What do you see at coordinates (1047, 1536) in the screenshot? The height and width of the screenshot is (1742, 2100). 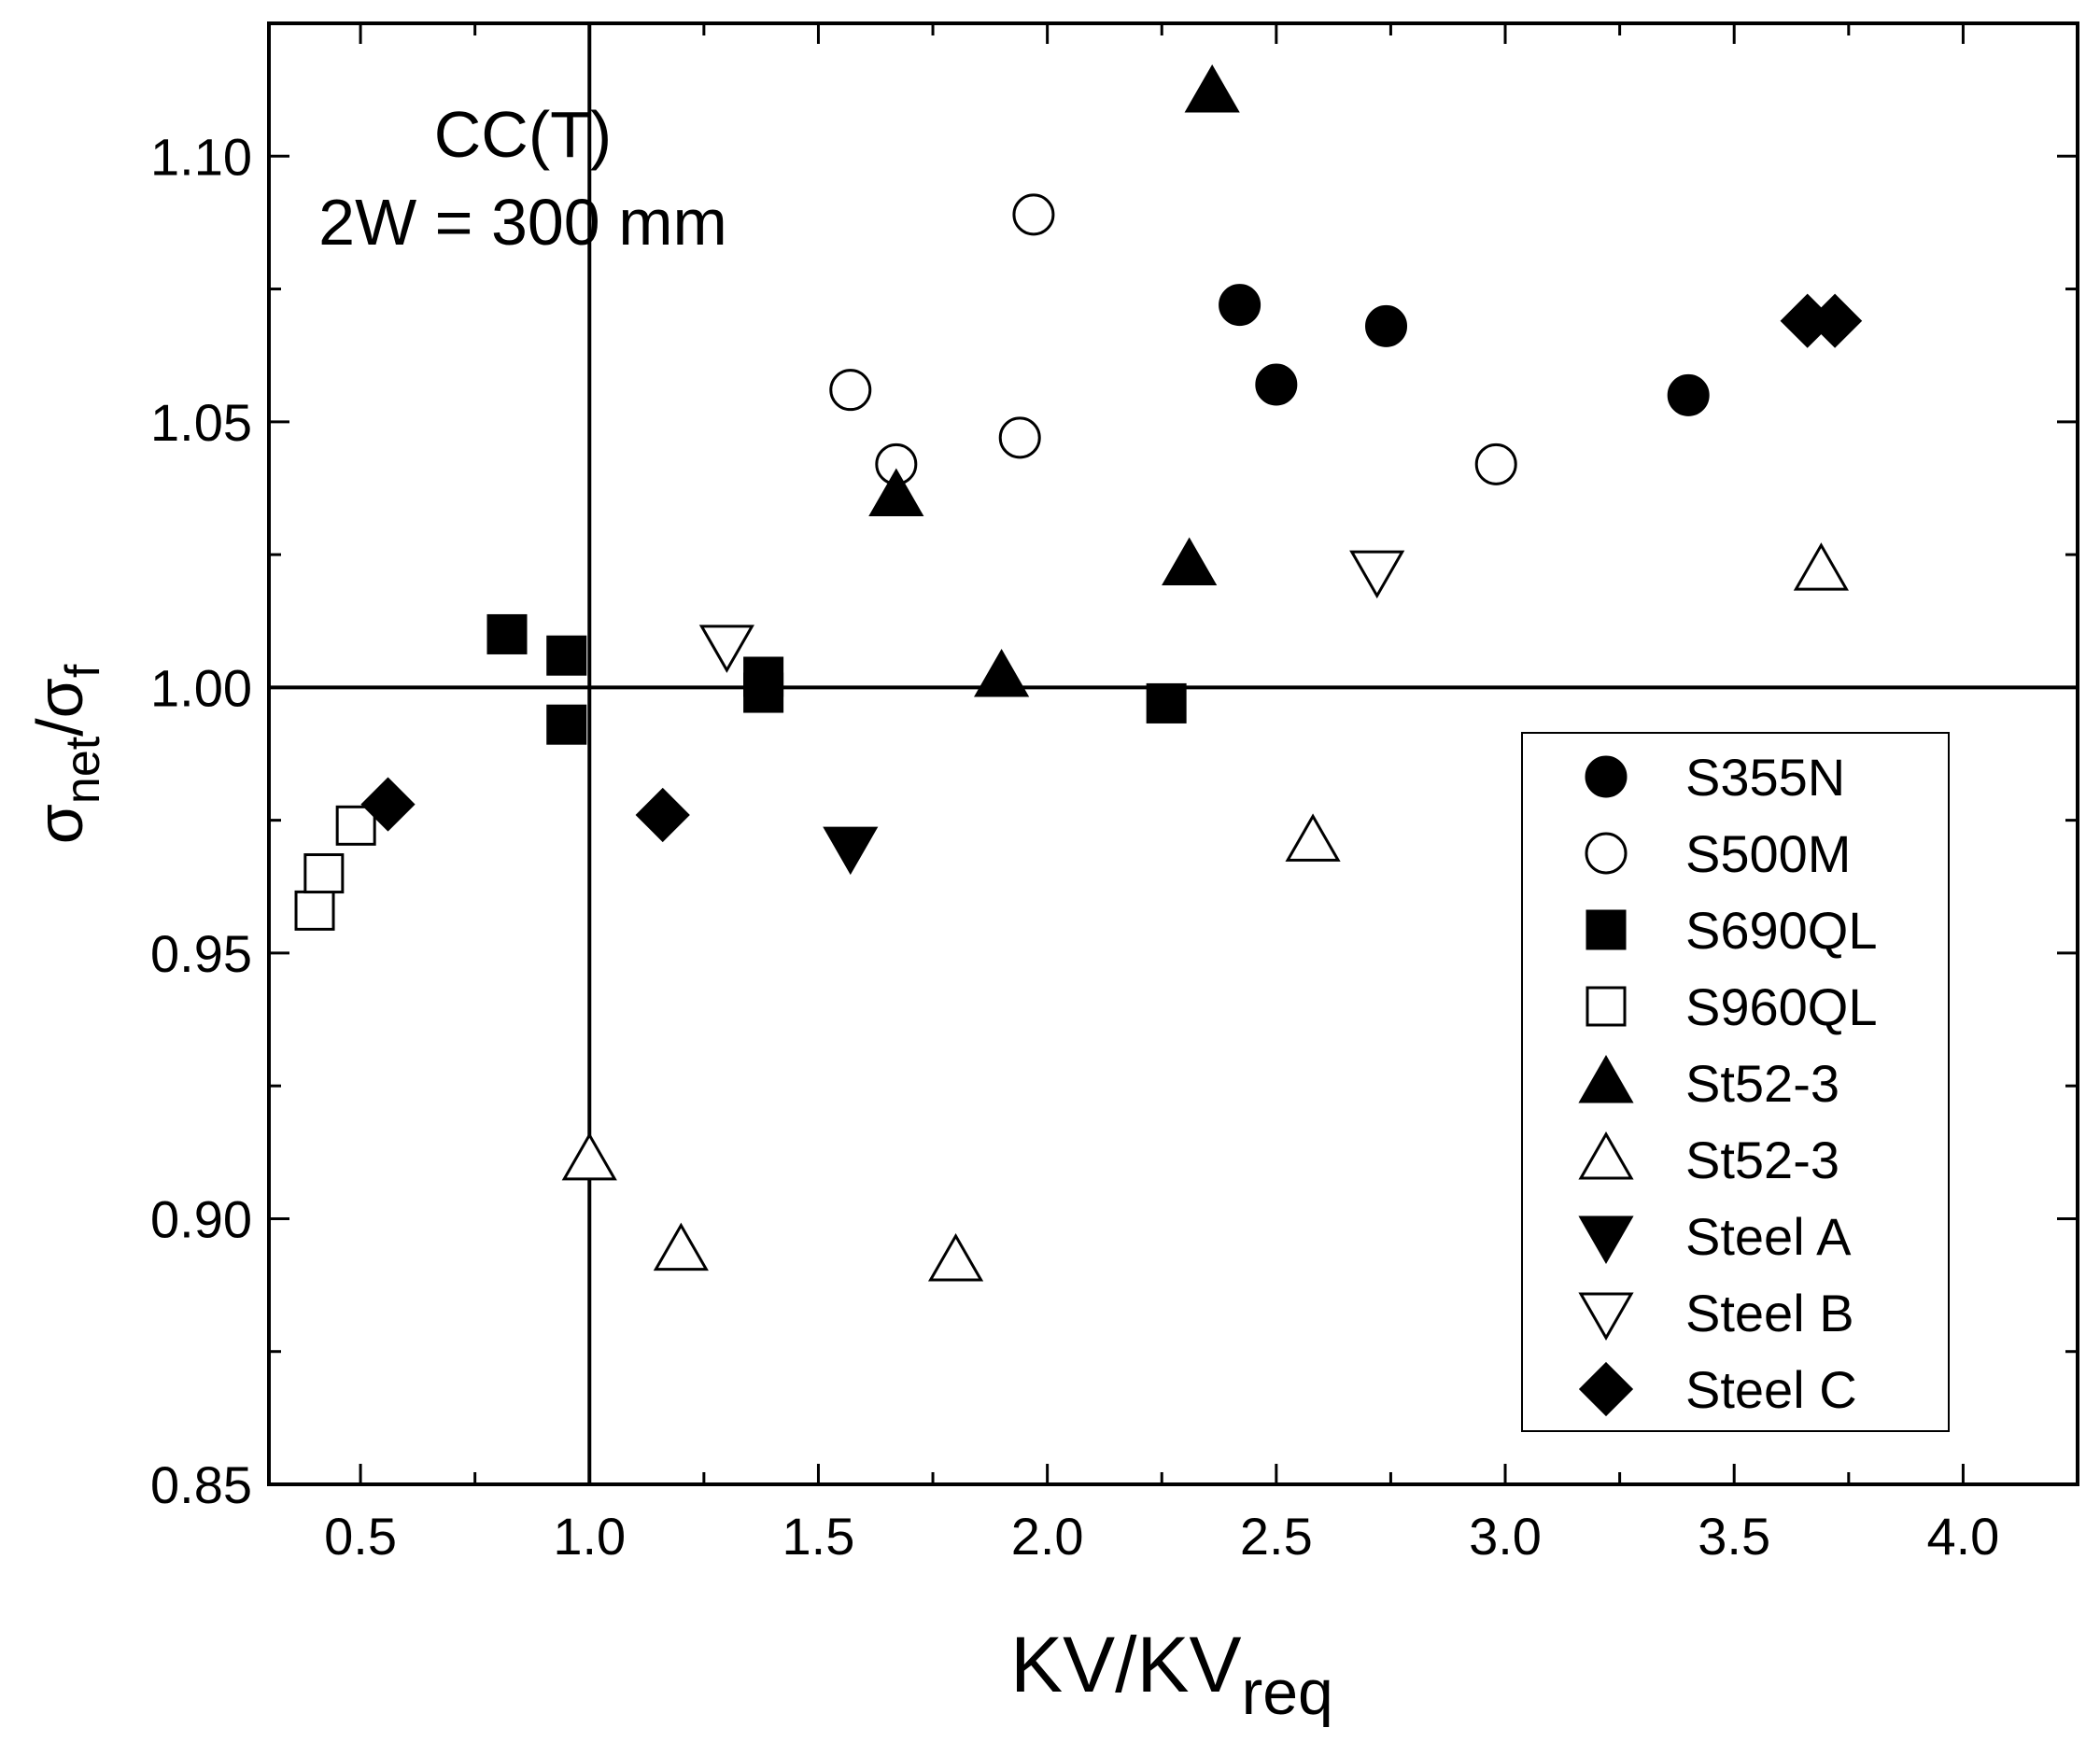 I see `x-tick-label: 2.0` at bounding box center [1047, 1536].